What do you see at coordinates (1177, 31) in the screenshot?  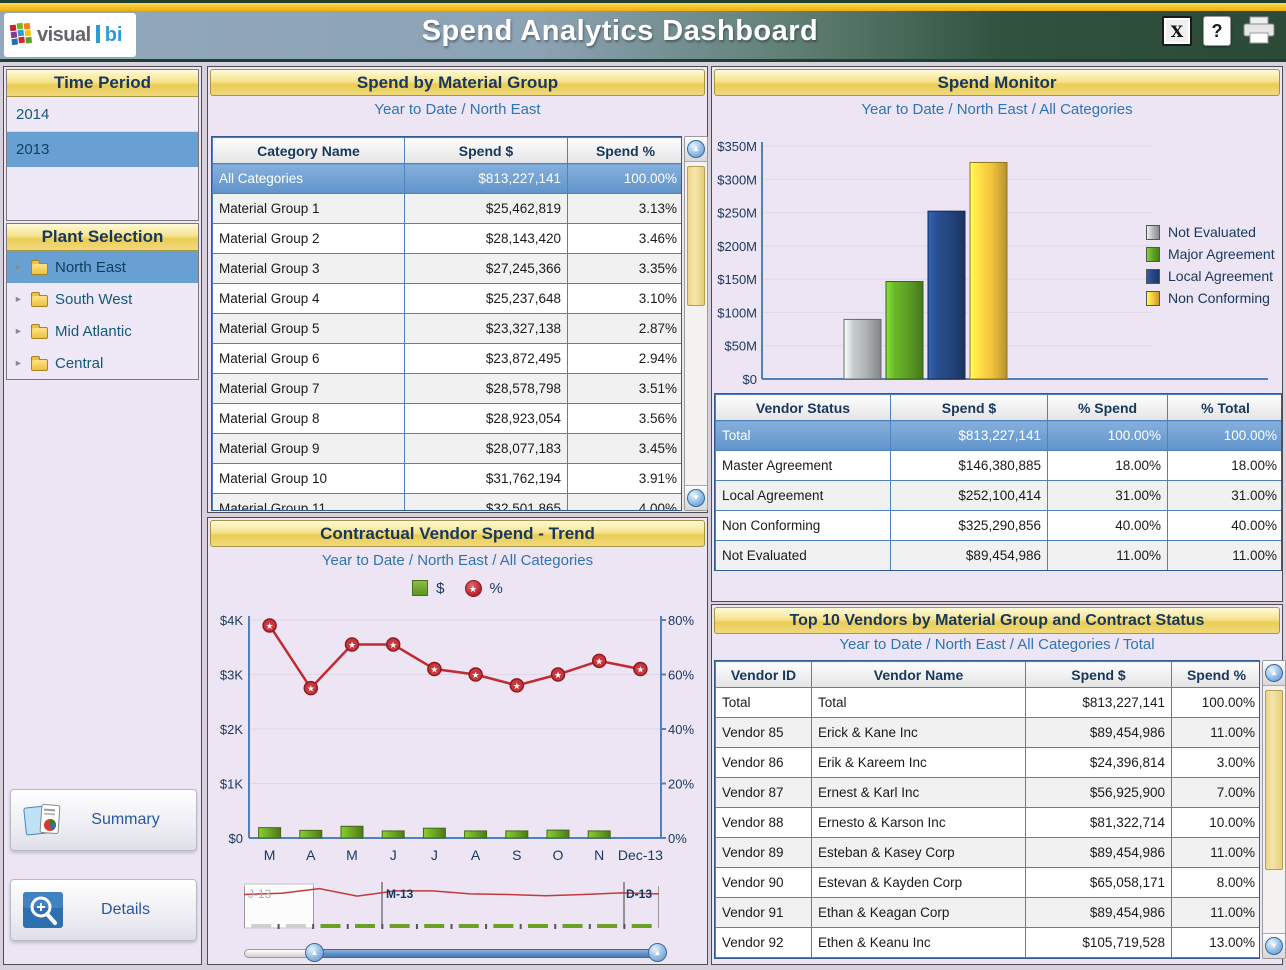 I see `export-excel-button: X` at bounding box center [1177, 31].